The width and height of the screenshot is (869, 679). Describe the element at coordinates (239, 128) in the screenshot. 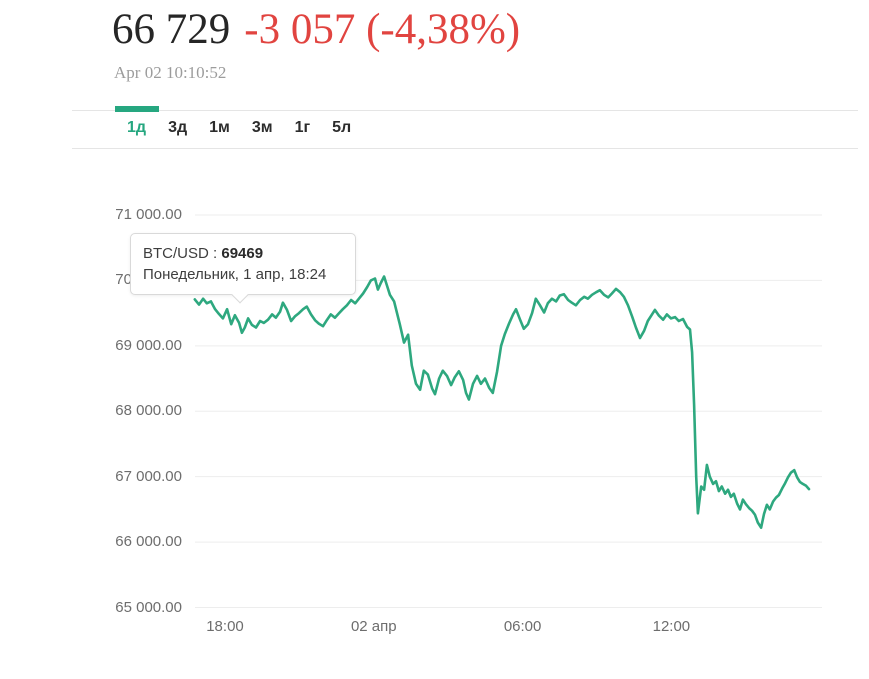

I see `timeframe-tabs: 1д 3д 1м 3м 1г 5л` at that location.